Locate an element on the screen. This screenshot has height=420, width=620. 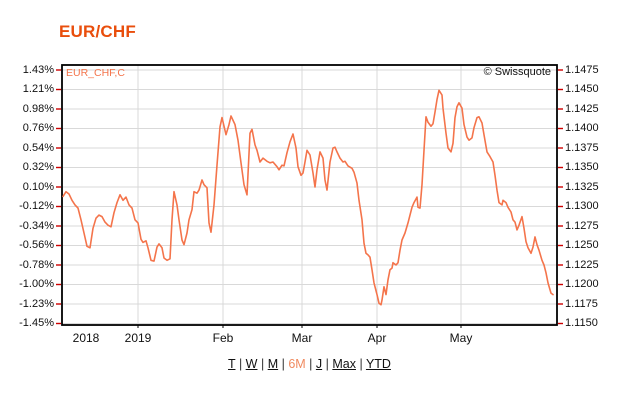
x-axis-label-apr: Apr is located at coordinates (377, 338).